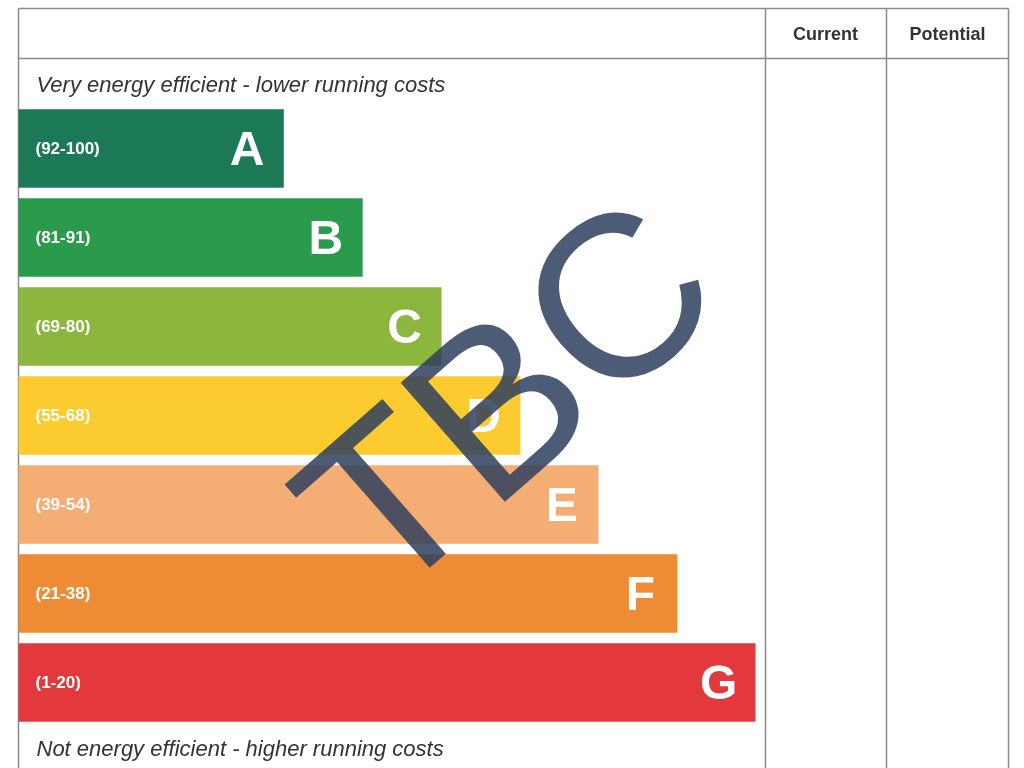  Describe the element at coordinates (63, 237) in the screenshot. I see `y-tick-label: (81-91)` at that location.